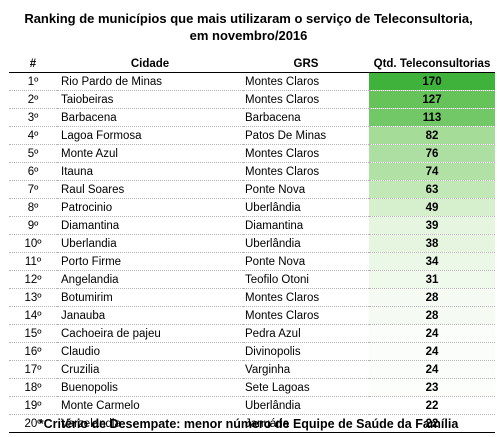 The image size is (497, 437). Describe the element at coordinates (150, 405) in the screenshot. I see `city-cell: Monte Carmelo` at that location.